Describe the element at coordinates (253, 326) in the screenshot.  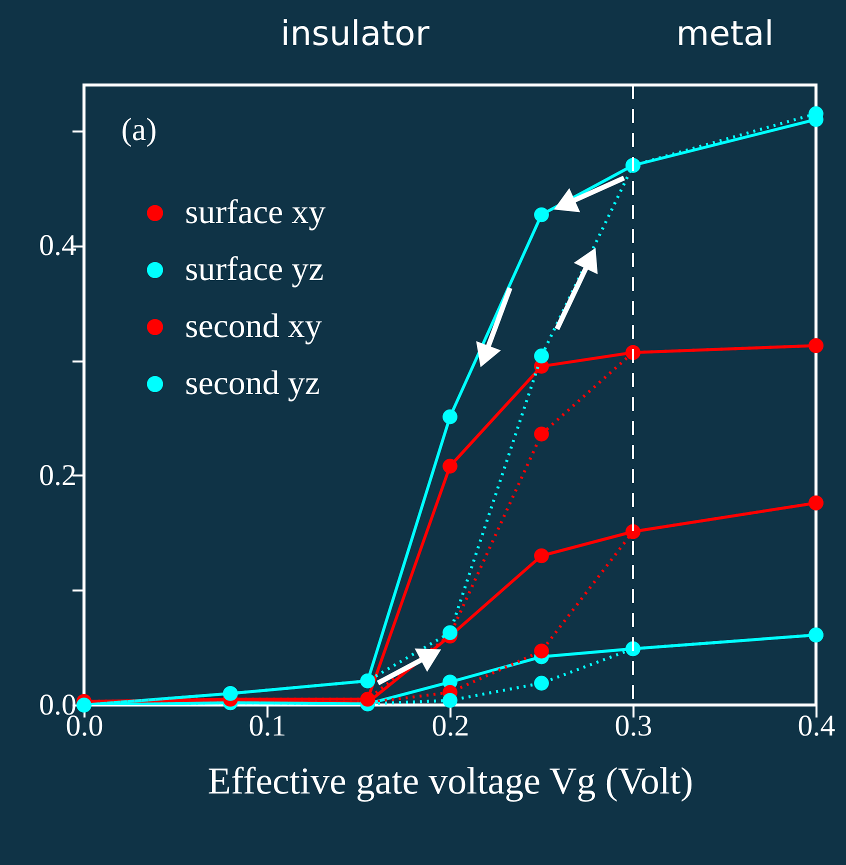
I see `legend-label: second xy` at that location.